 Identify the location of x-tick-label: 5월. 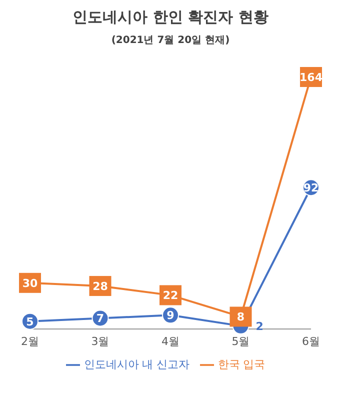
(241, 341).